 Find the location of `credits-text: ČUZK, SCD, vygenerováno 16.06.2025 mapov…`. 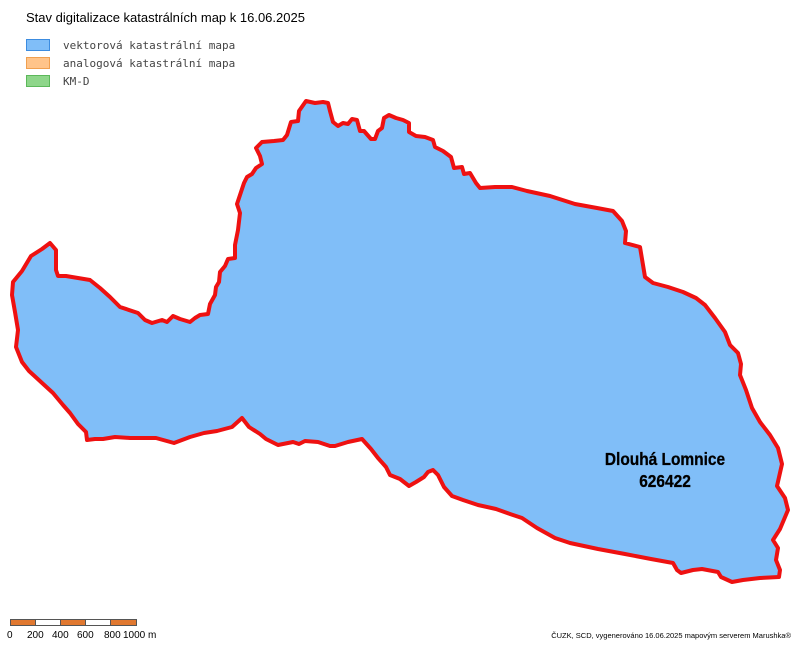

credits-text: ČUZK, SCD, vygenerováno 16.06.2025 mapov… is located at coordinates (671, 635).